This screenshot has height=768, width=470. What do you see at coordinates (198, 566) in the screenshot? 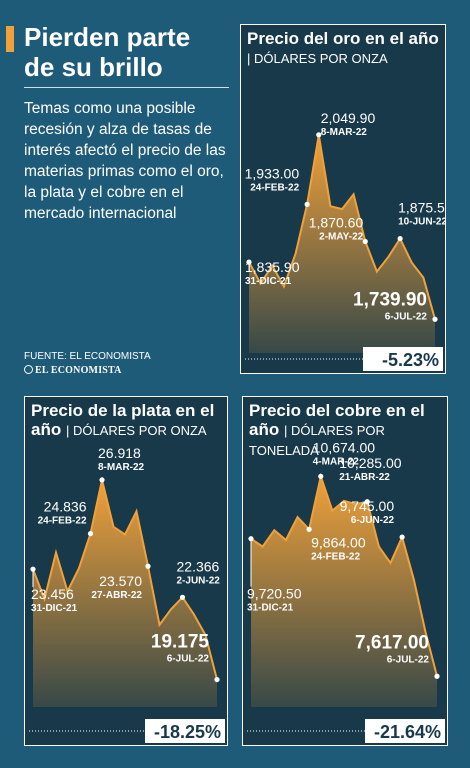
I see `silver-value-label: 22.366` at bounding box center [198, 566].